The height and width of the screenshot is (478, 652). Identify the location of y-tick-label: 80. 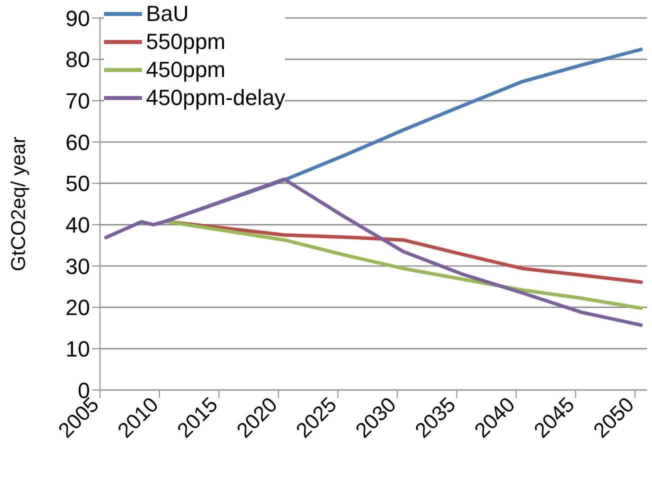
(78, 59).